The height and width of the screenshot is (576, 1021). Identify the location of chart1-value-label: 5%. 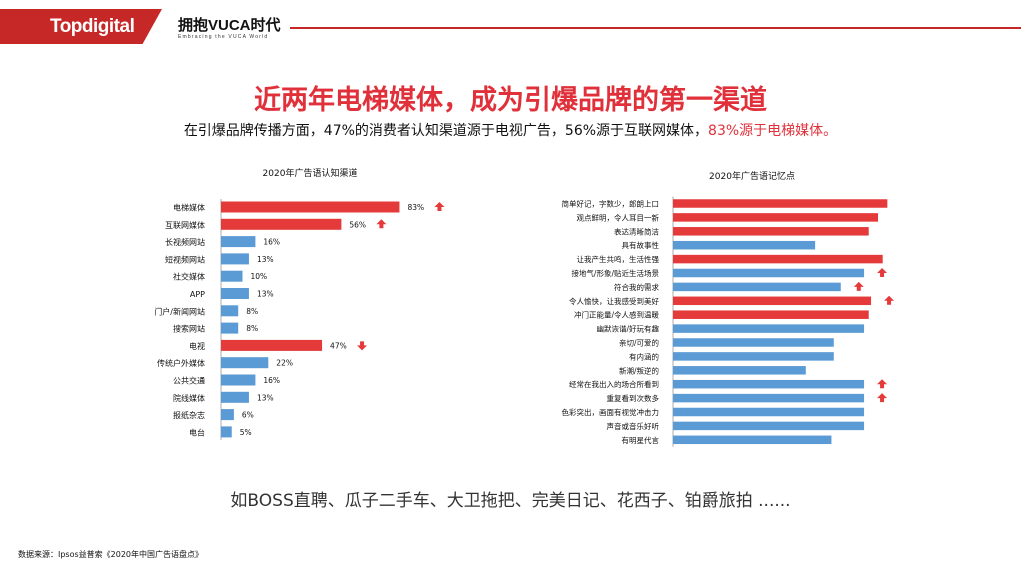
(246, 432).